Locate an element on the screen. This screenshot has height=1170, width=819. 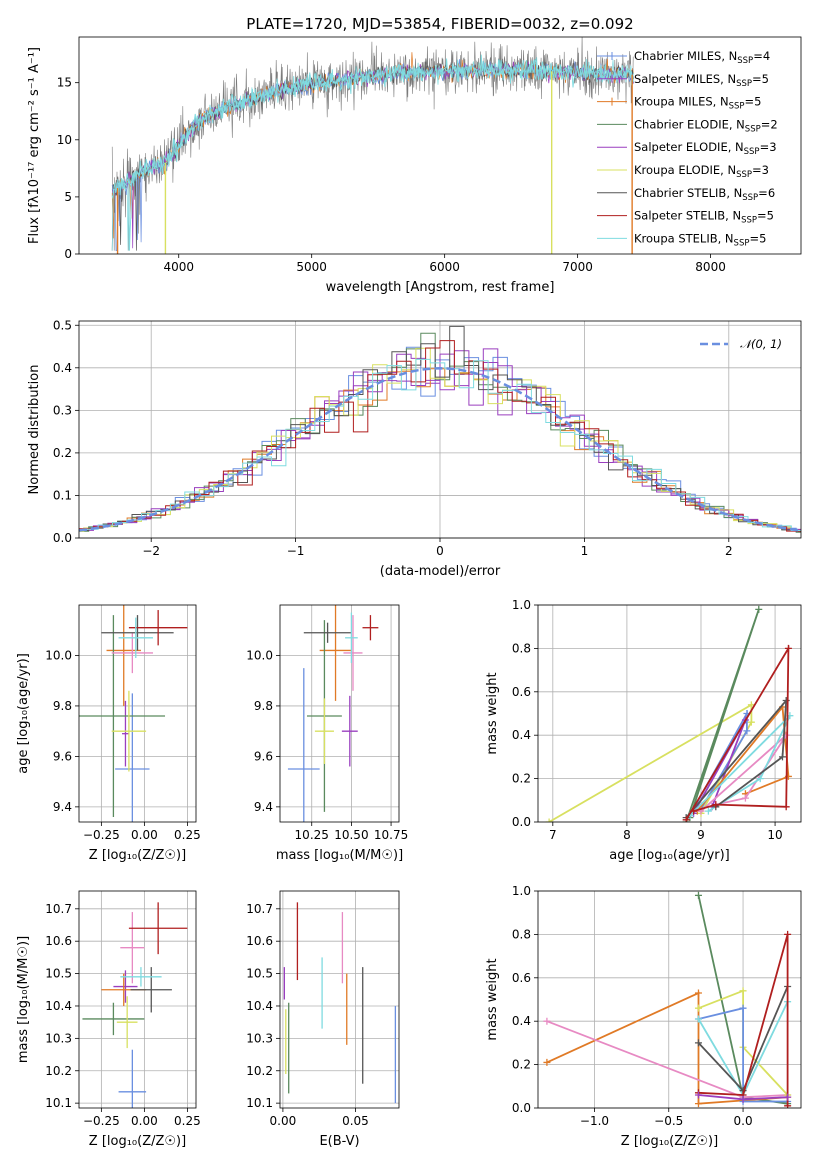
x-axis-label: (data-model)/error is located at coordinates (440, 571).